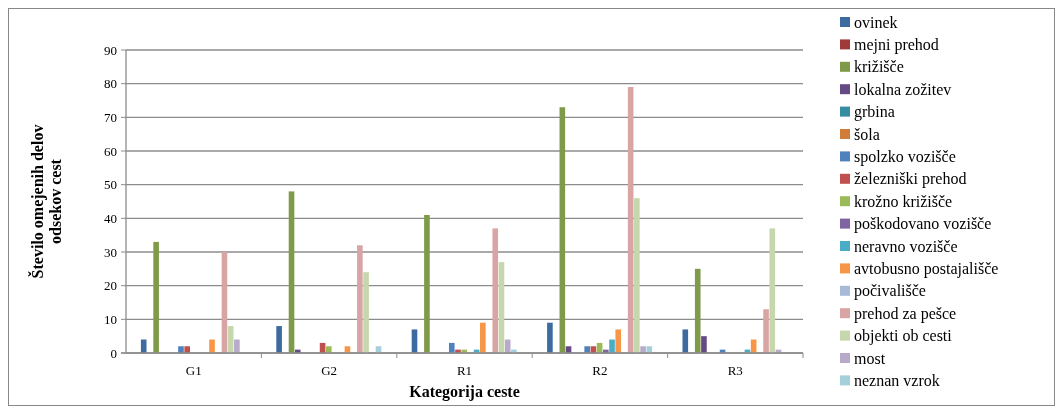 This screenshot has height=414, width=1063. I want to click on x-tick-label: R3, so click(735, 370).